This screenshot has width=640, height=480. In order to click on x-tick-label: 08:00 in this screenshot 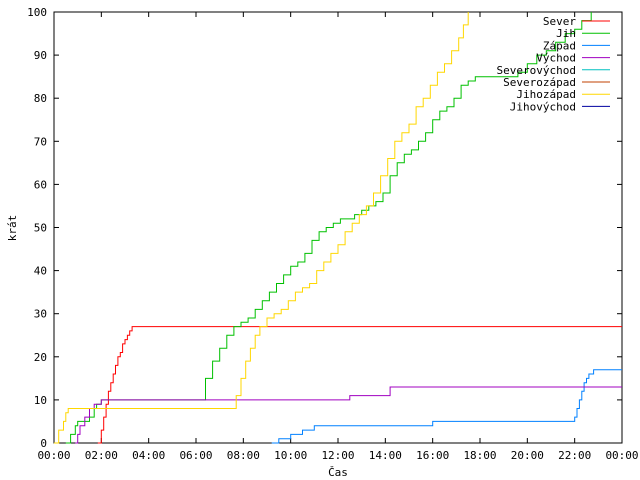, I will do `click(243, 455)`.